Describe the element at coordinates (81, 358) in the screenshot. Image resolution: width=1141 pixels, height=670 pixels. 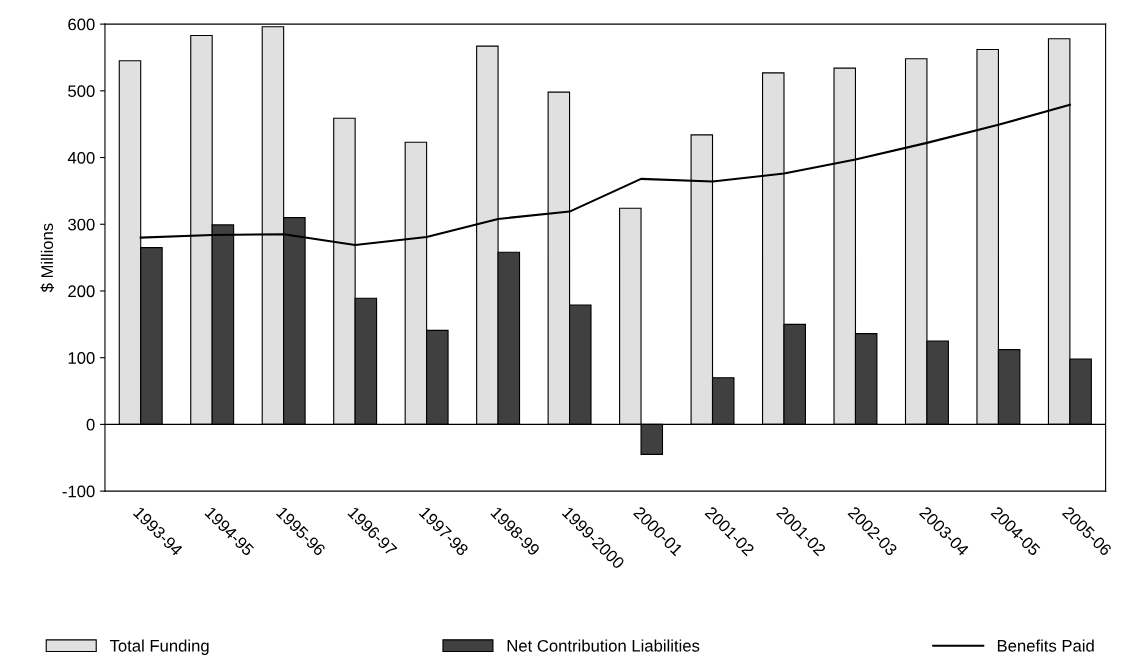
I see `y-tick-label: 100` at that location.